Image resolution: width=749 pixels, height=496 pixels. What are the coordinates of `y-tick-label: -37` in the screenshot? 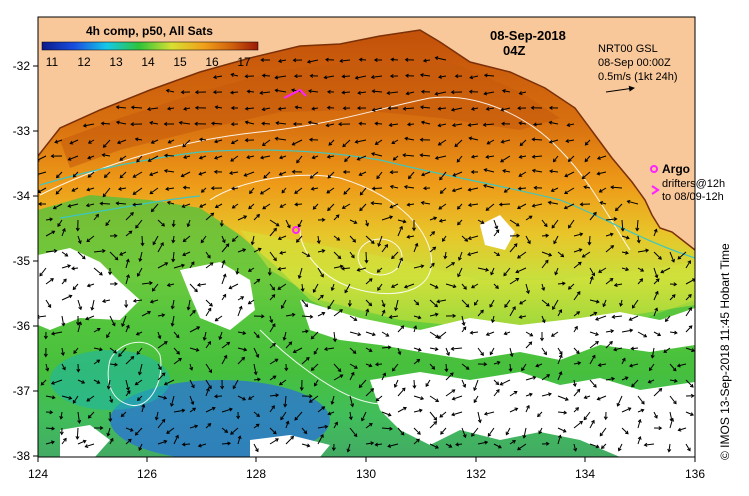 It's located at (22, 391).